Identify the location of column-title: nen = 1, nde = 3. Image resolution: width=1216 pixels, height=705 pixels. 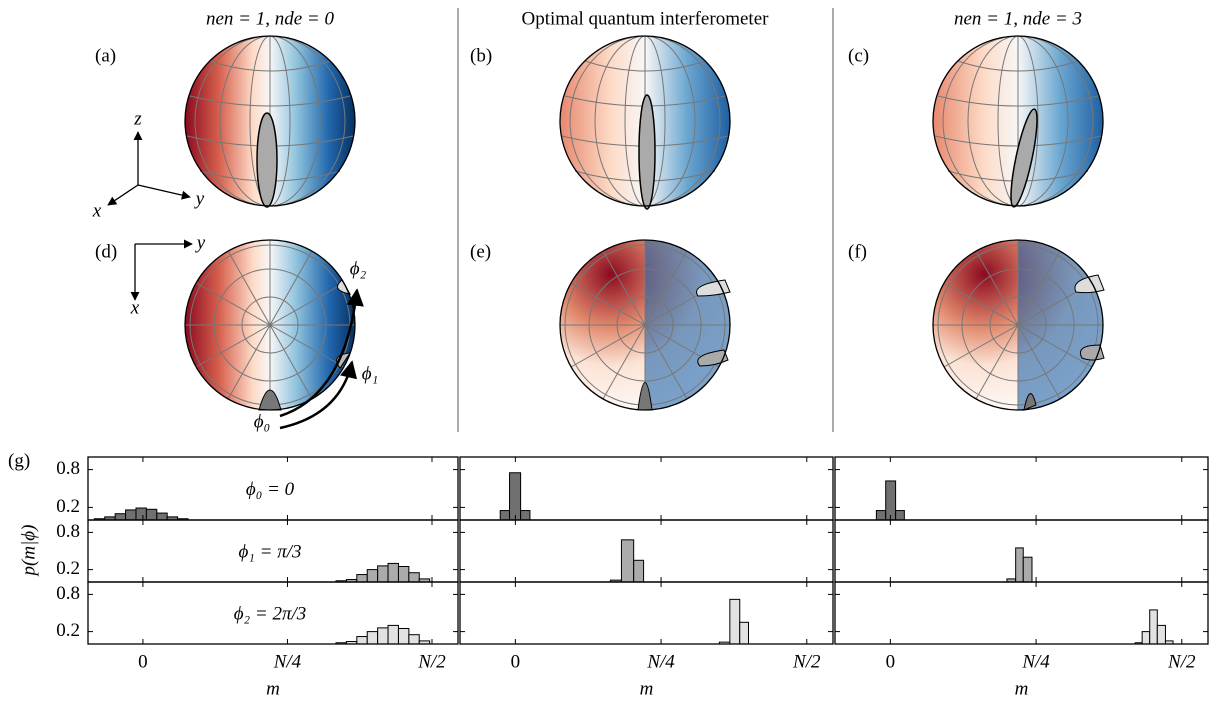
(1018, 18).